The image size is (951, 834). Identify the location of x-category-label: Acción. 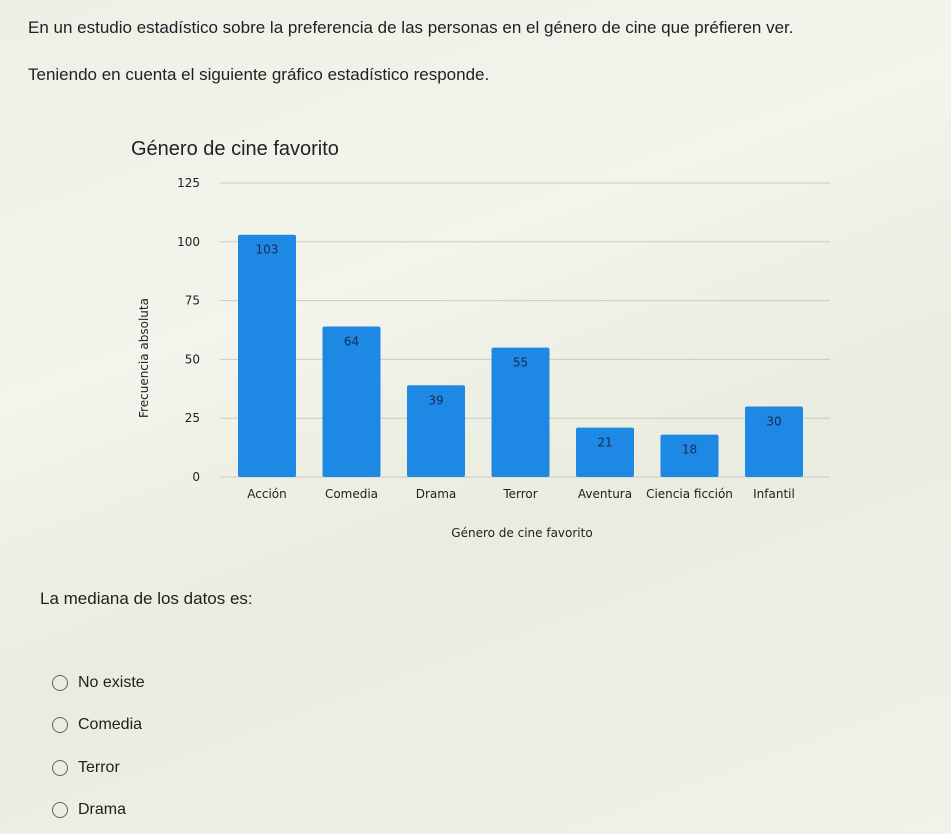
(266, 494).